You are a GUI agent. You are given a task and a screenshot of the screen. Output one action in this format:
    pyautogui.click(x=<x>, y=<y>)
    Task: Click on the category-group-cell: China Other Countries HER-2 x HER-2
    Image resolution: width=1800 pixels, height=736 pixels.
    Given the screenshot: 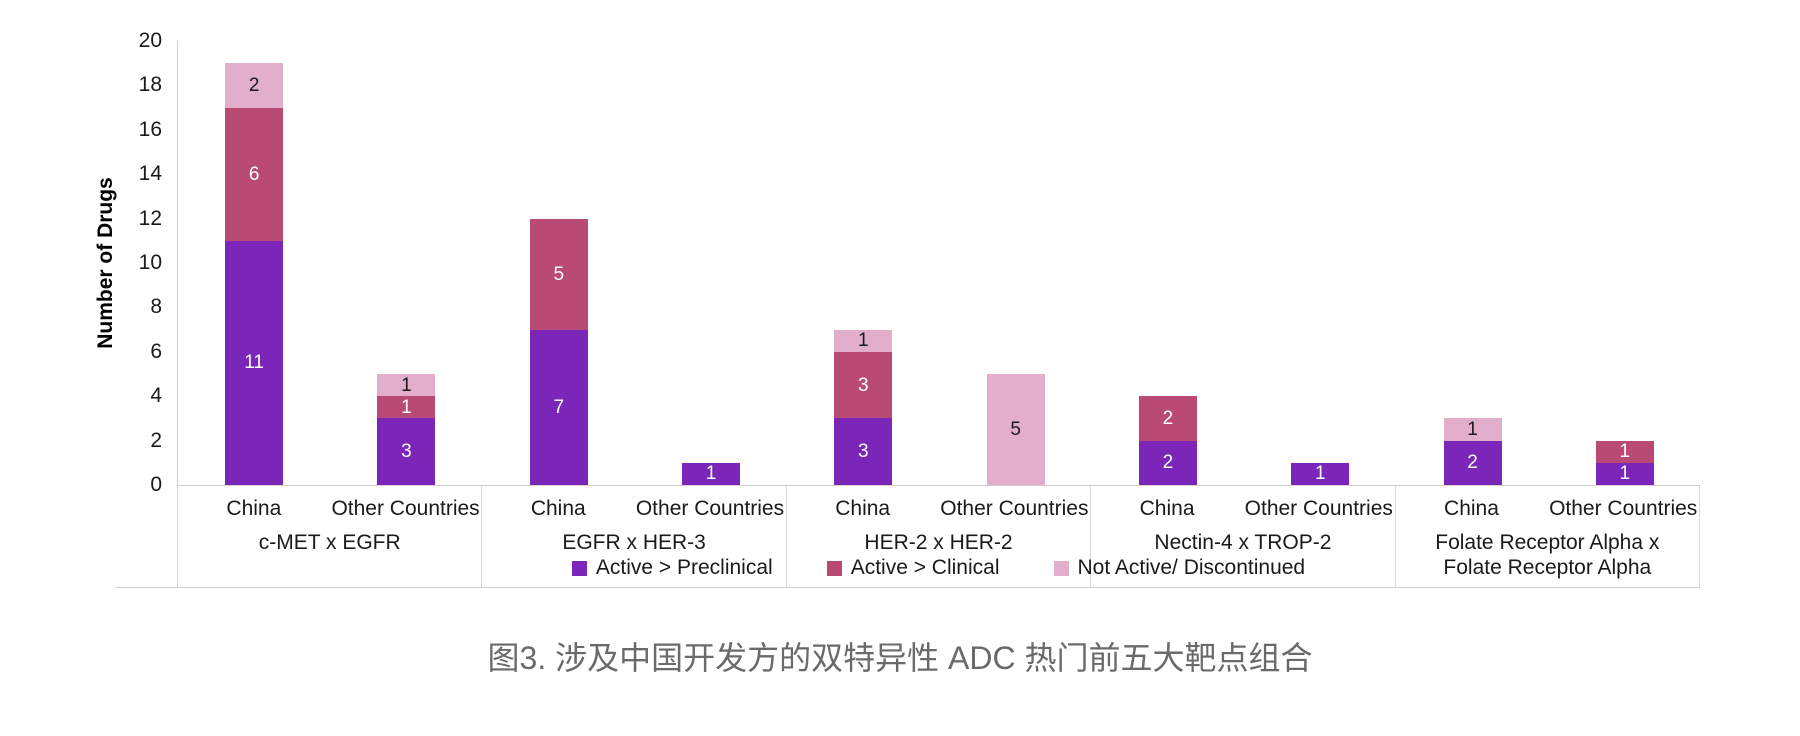 What is the action you would take?
    pyautogui.click(x=939, y=536)
    